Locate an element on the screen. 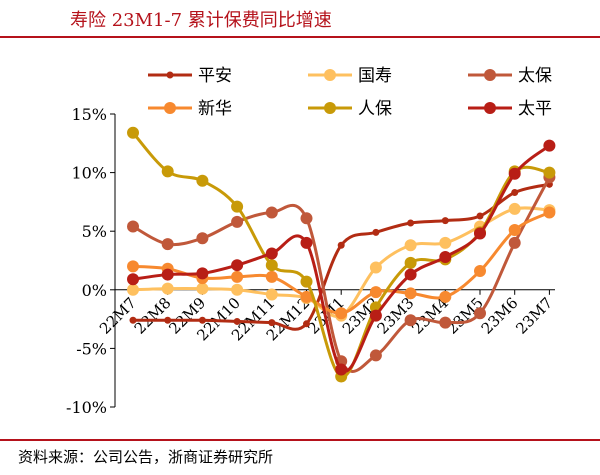 Image resolution: width=600 pixels, height=475 pixels. legend-item: 太平 is located at coordinates (510, 109).